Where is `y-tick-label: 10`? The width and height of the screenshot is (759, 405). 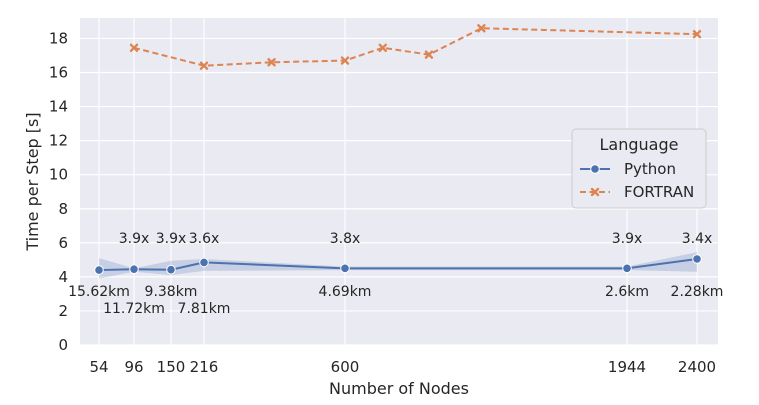
y-tick-label: 10 is located at coordinates (58, 175).